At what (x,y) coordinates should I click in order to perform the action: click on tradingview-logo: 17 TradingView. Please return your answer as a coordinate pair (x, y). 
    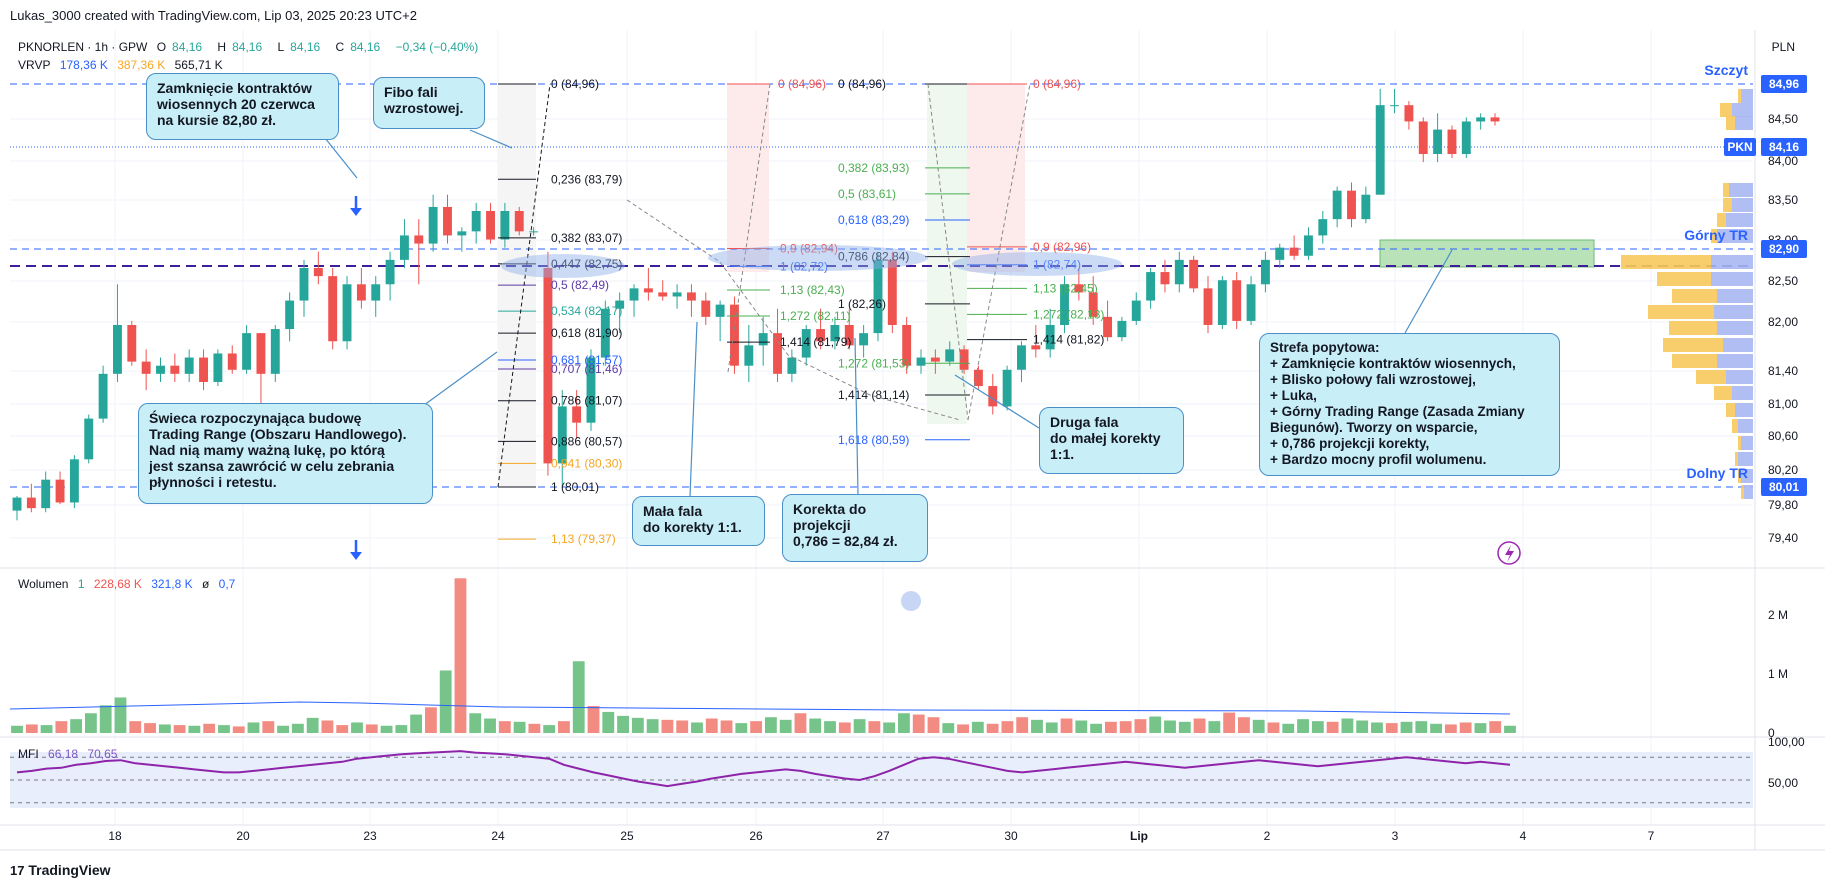
    Looking at the image, I should click on (60, 870).